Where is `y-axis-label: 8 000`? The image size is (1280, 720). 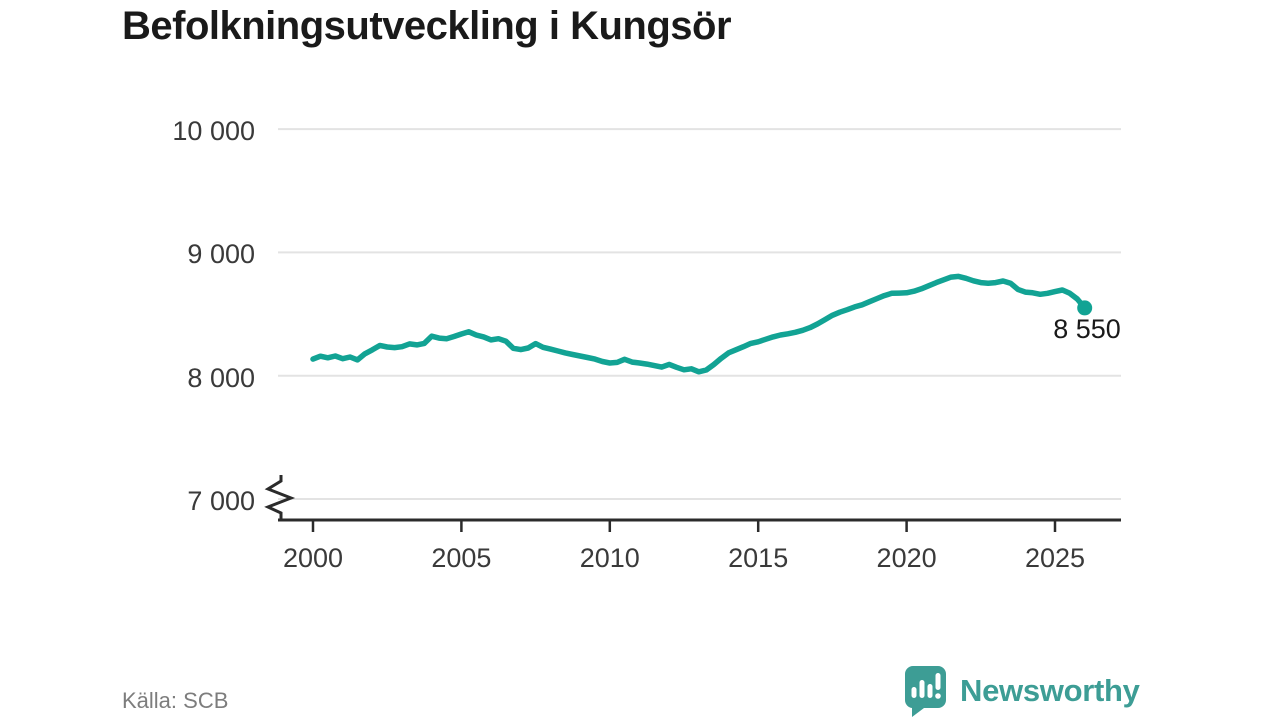 y-axis-label: 8 000 is located at coordinates (221, 377).